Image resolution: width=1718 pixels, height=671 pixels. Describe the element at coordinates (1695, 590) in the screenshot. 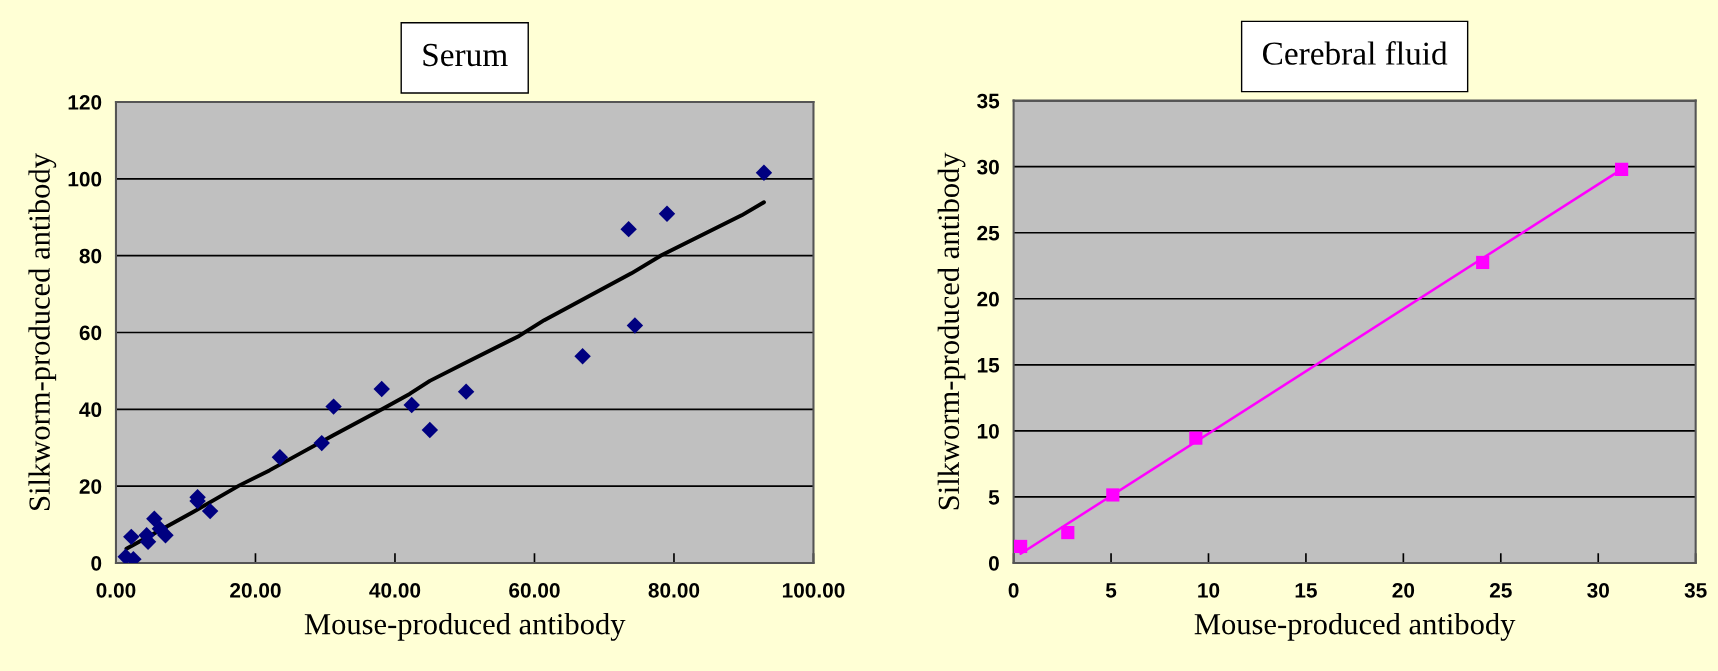

I see `x-tick-label: 35` at that location.